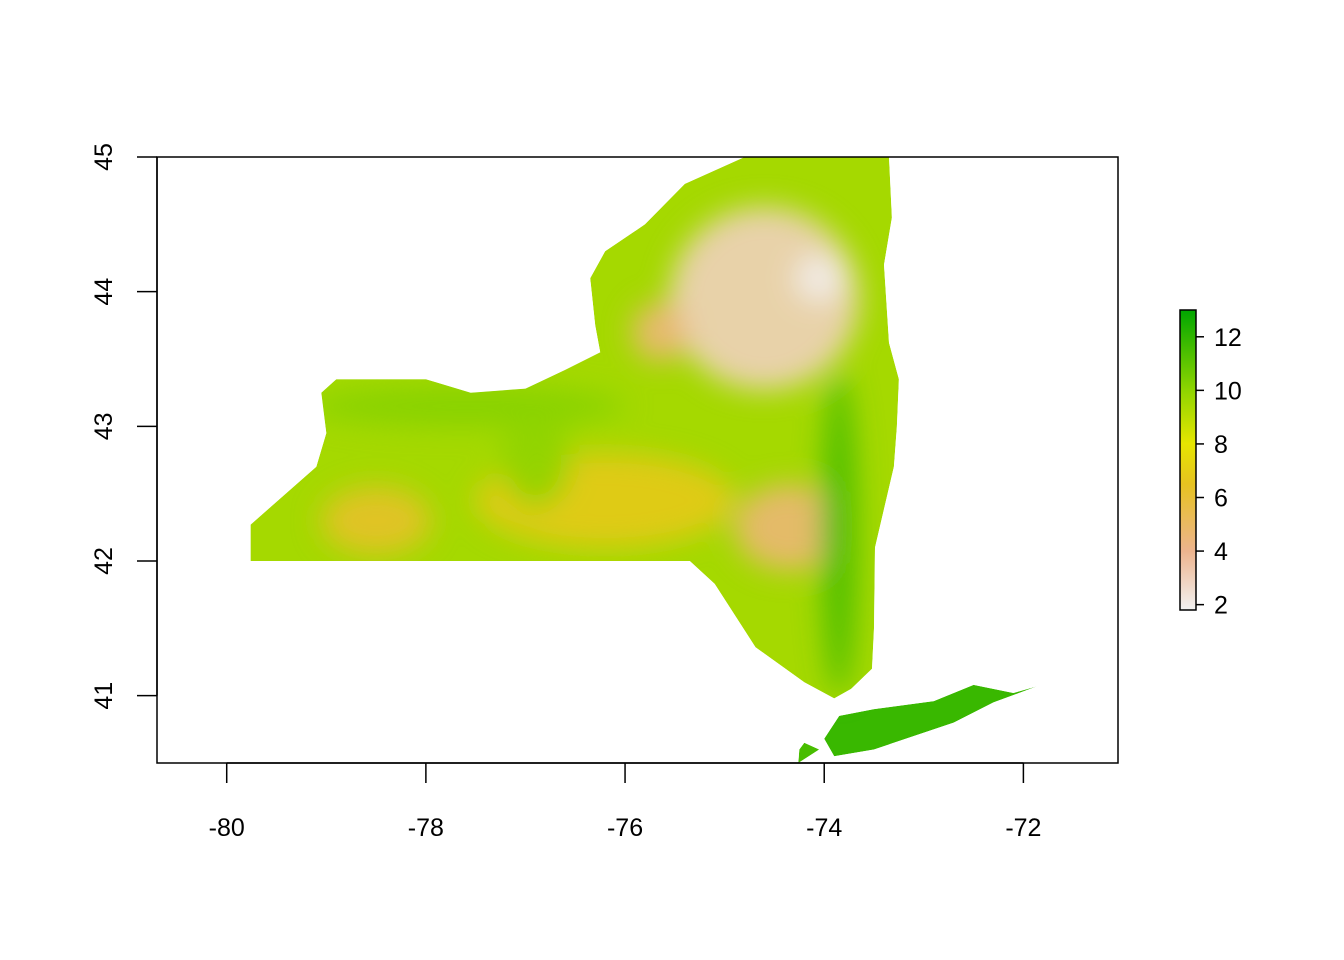 The width and height of the screenshot is (1344, 960). What do you see at coordinates (660, 332) in the screenshot?
I see `elevation-tug-hill` at bounding box center [660, 332].